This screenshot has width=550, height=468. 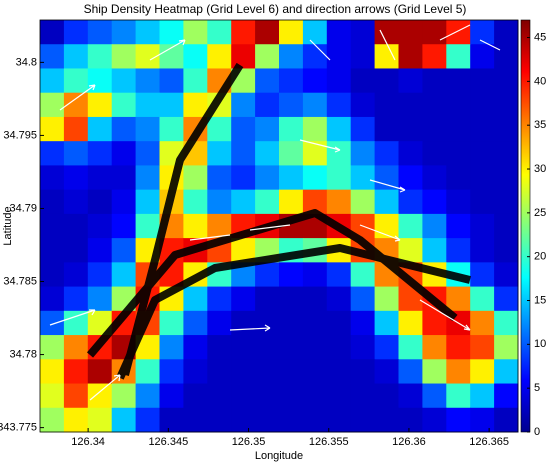 What do you see at coordinates (489, 442) in the screenshot?
I see `x-tick-label: 126.365` at bounding box center [489, 442].